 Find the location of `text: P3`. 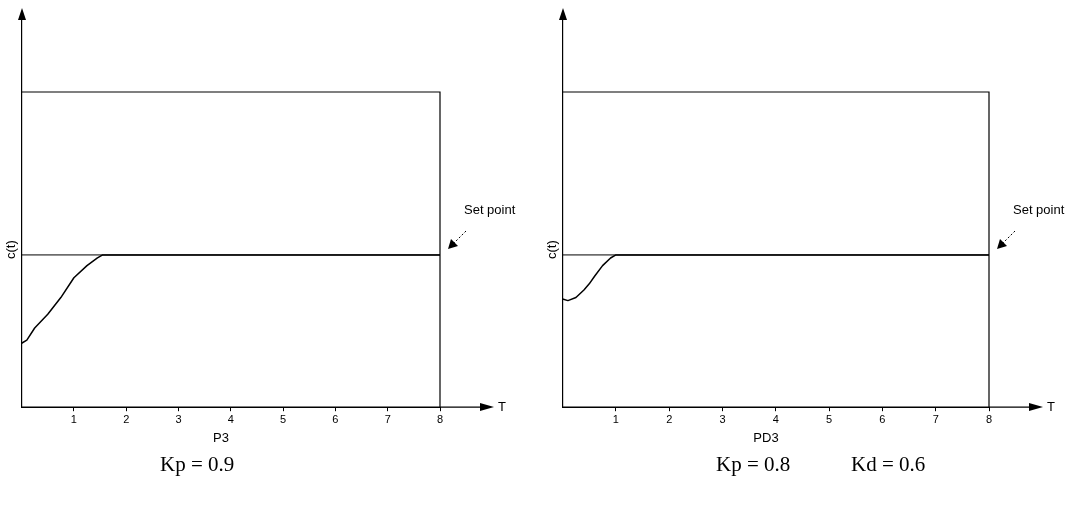

text: P3 is located at coordinates (221, 437).